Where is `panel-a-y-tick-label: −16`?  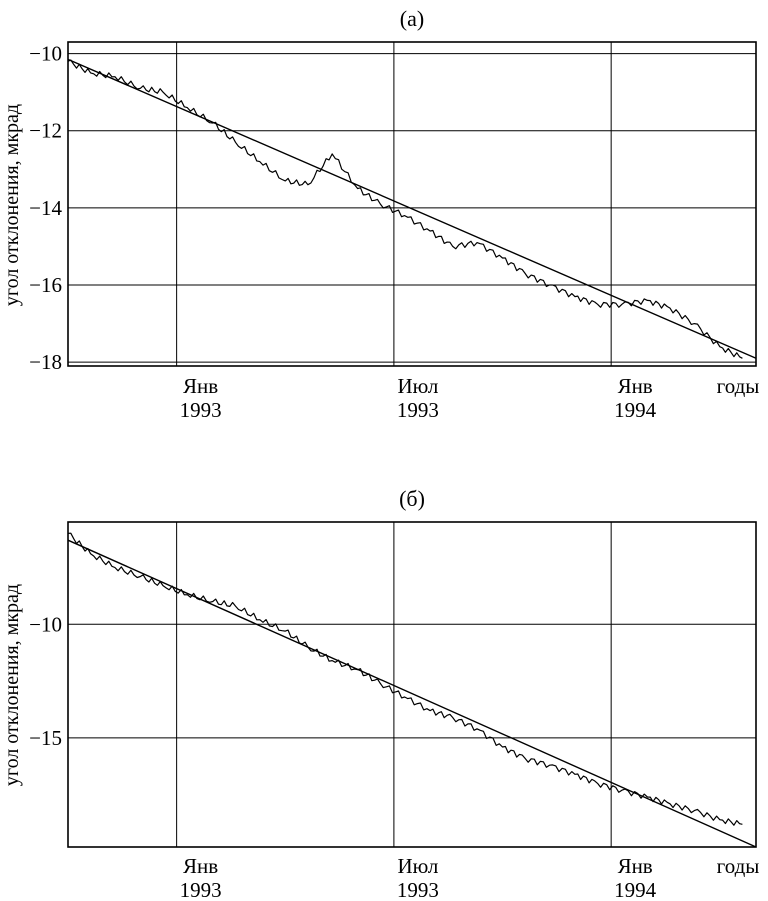 panel-a-y-tick-label: −16 is located at coordinates (45, 285).